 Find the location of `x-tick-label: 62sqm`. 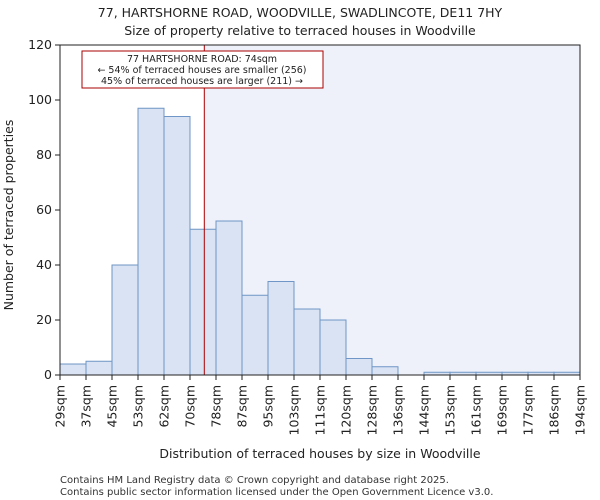

x-tick-label: 62sqm is located at coordinates (164, 406).